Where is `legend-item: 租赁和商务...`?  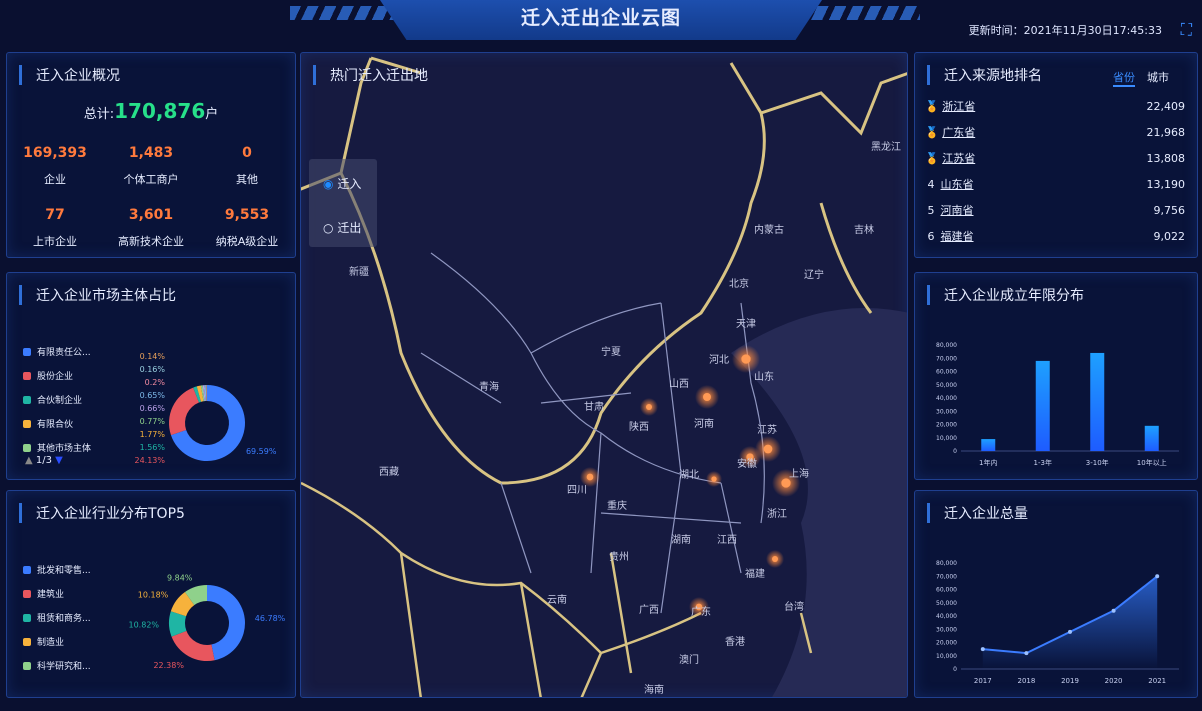 legend-item: 租赁和商务... is located at coordinates (57, 617).